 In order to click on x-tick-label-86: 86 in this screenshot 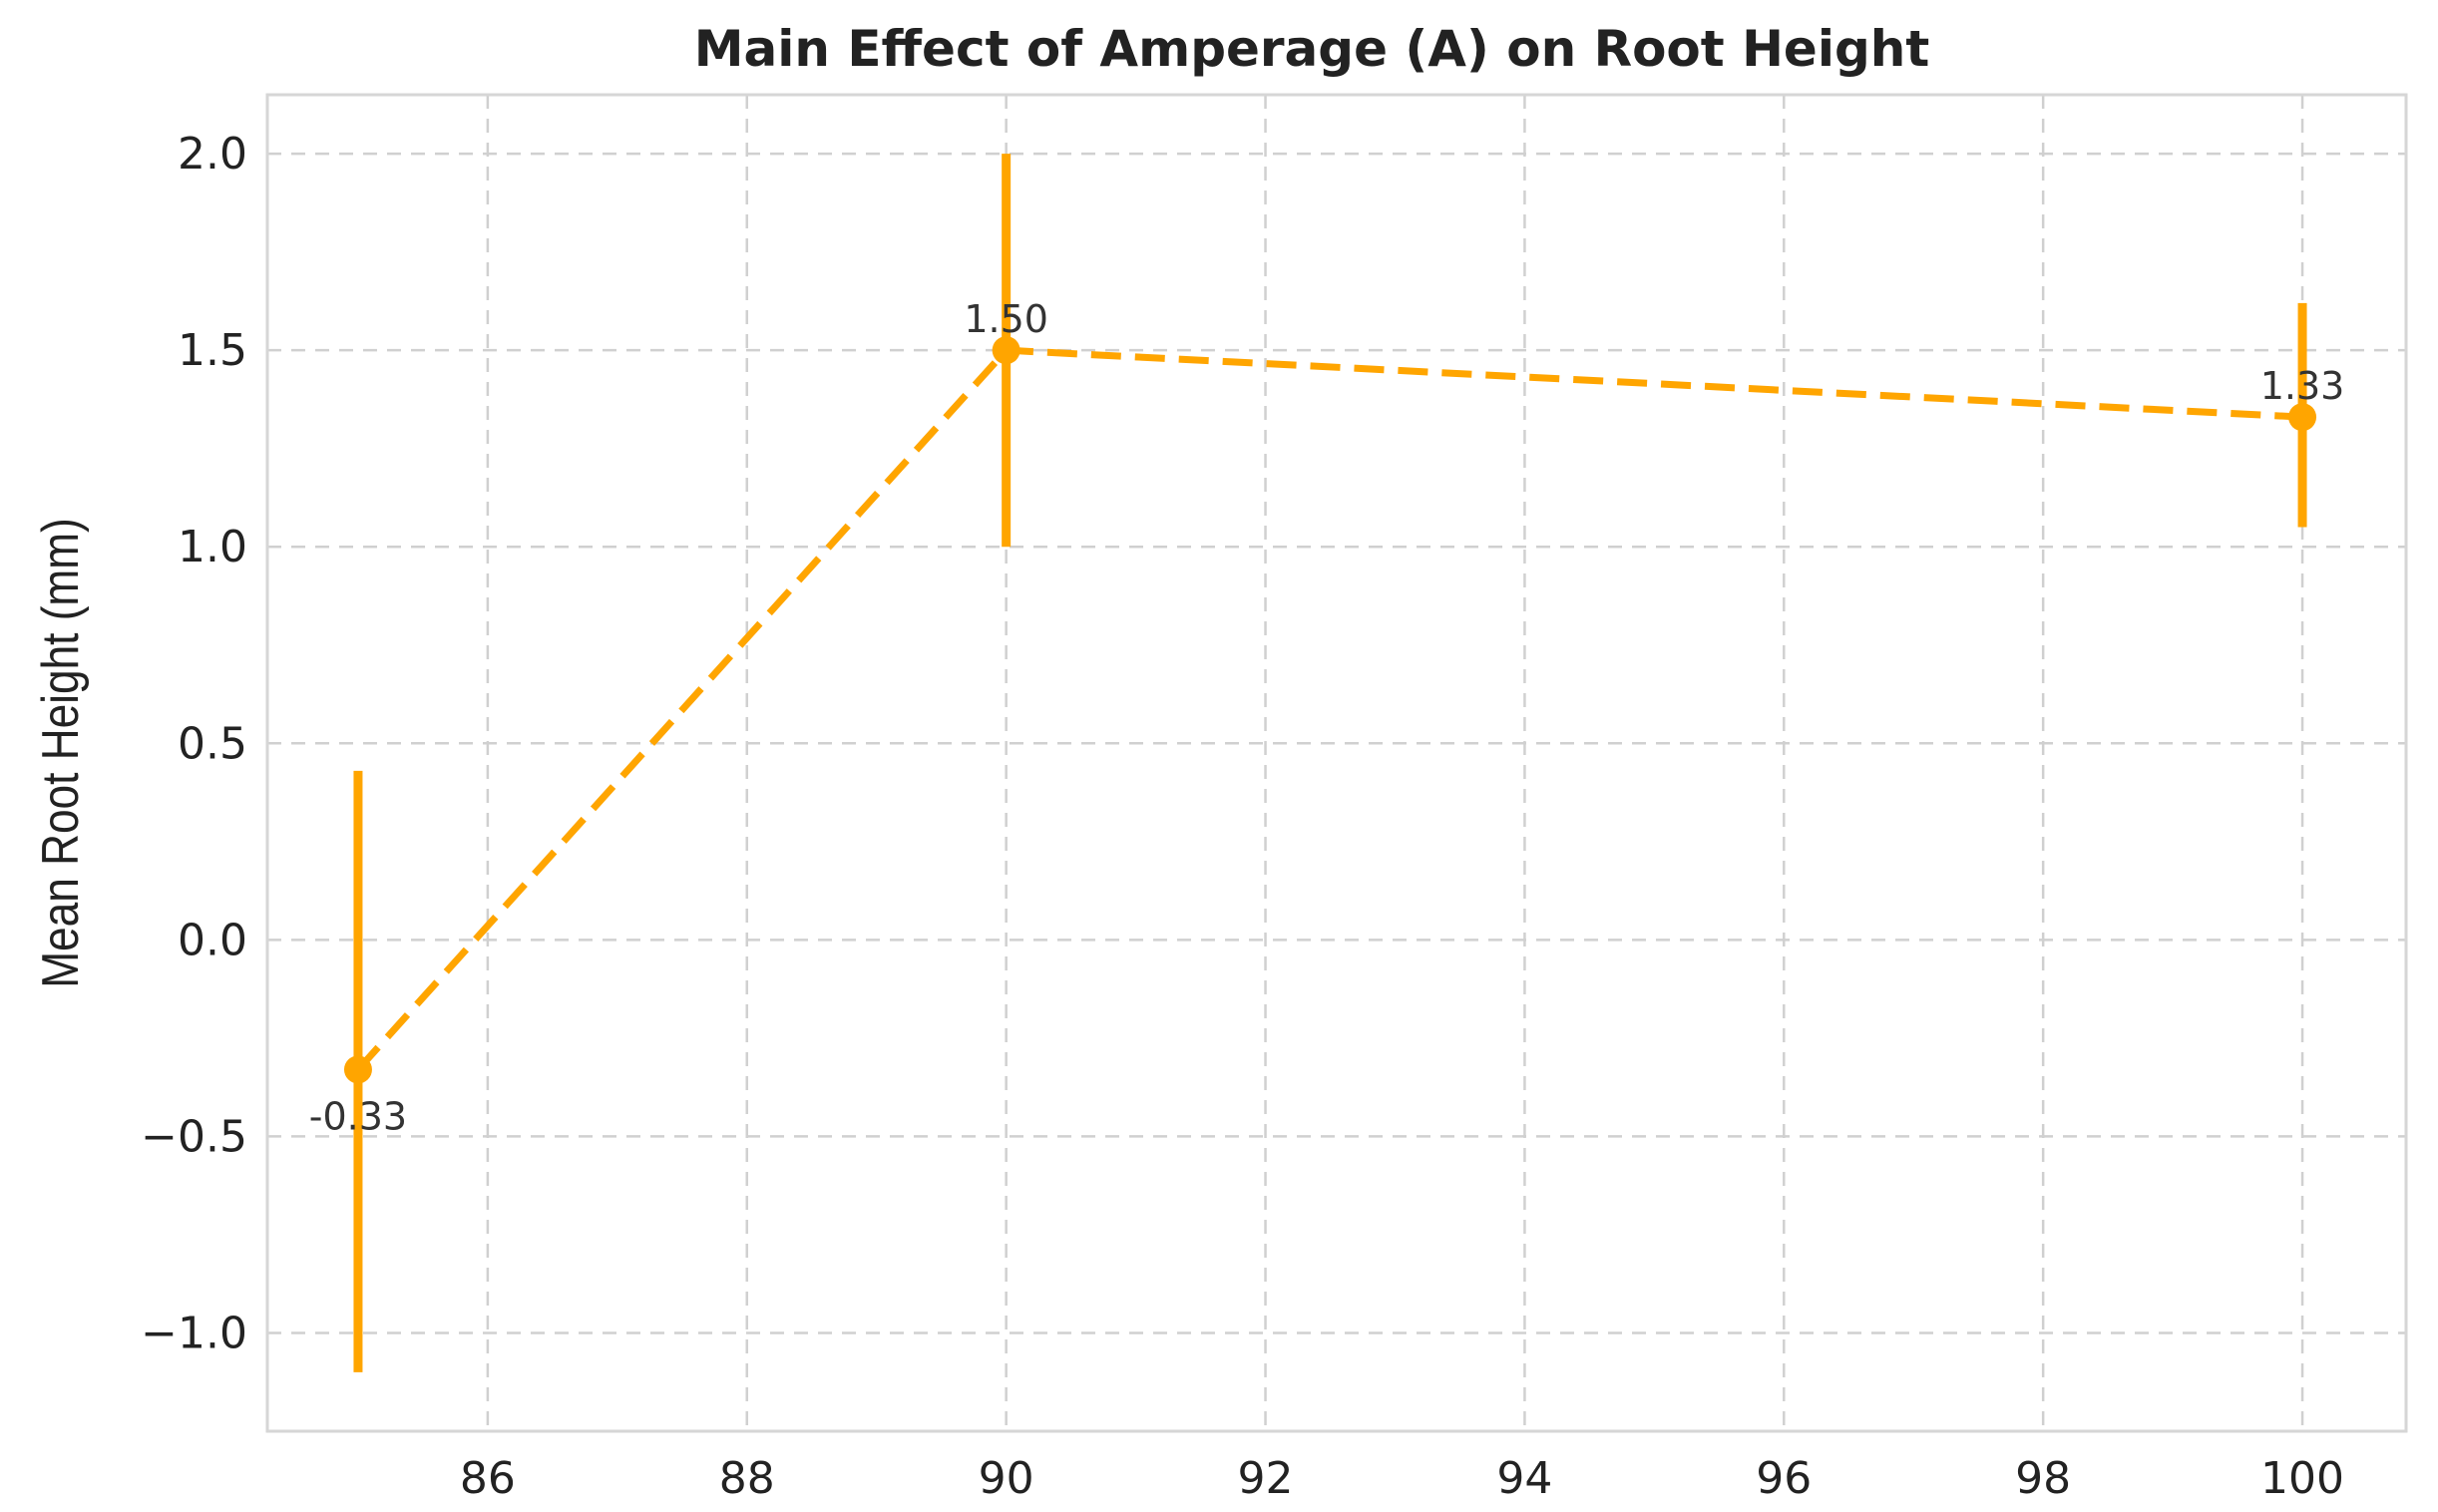, I will do `click(488, 1478)`.